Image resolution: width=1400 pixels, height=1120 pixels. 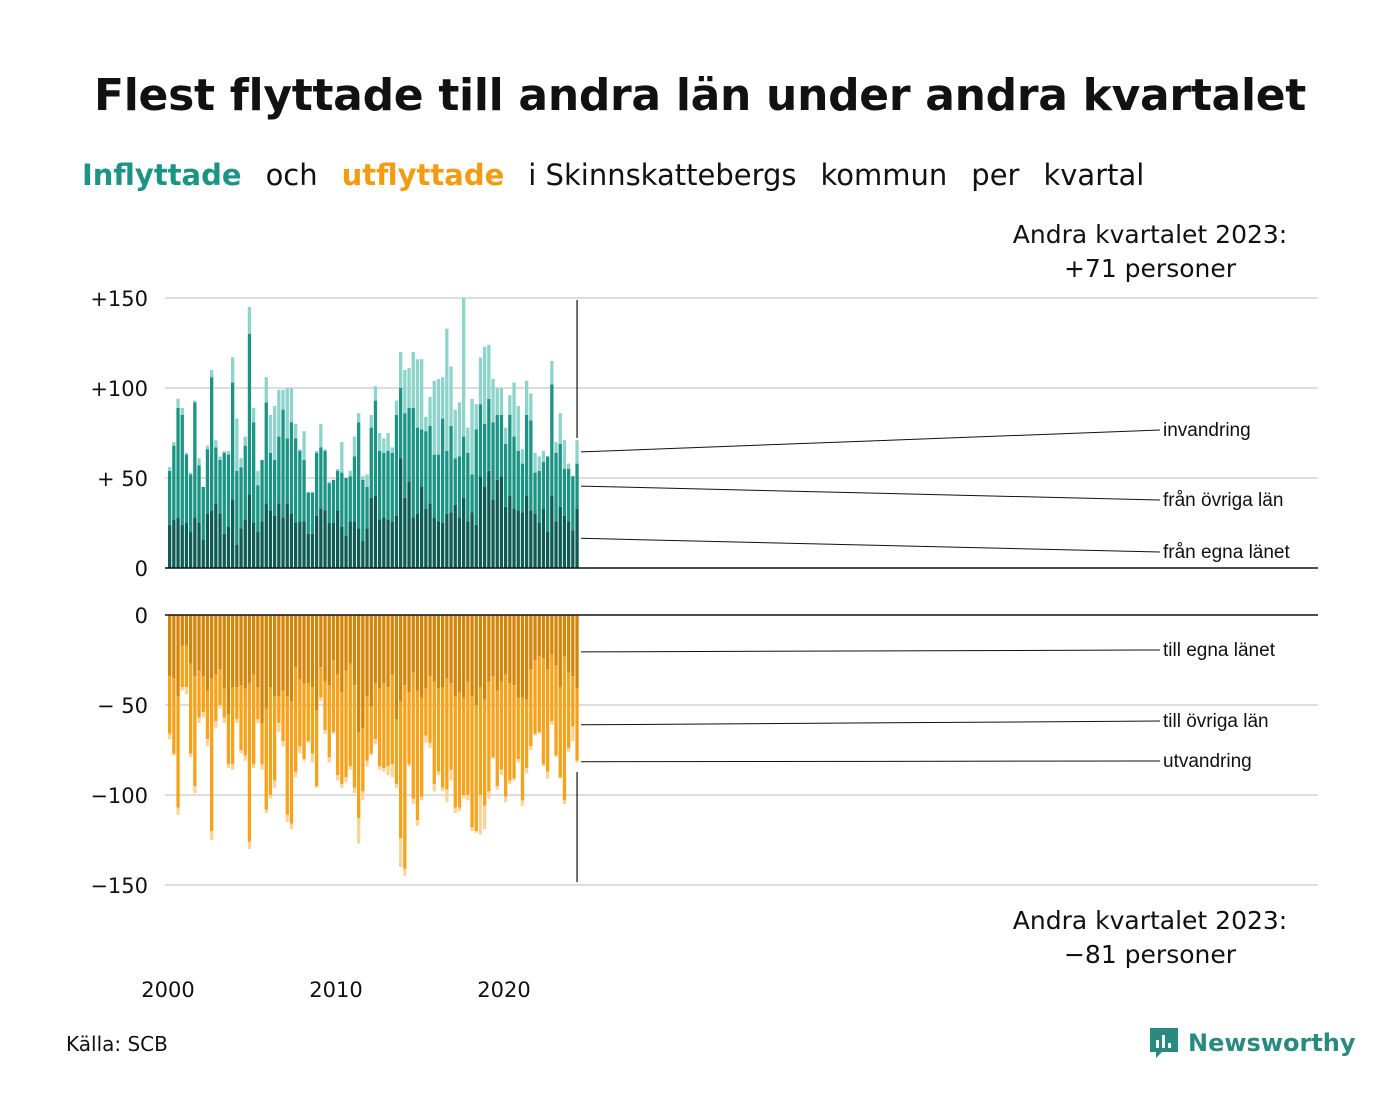 What do you see at coordinates (1150, 954) in the screenshot?
I see `annotation-bottom-line2: −81 personer` at bounding box center [1150, 954].